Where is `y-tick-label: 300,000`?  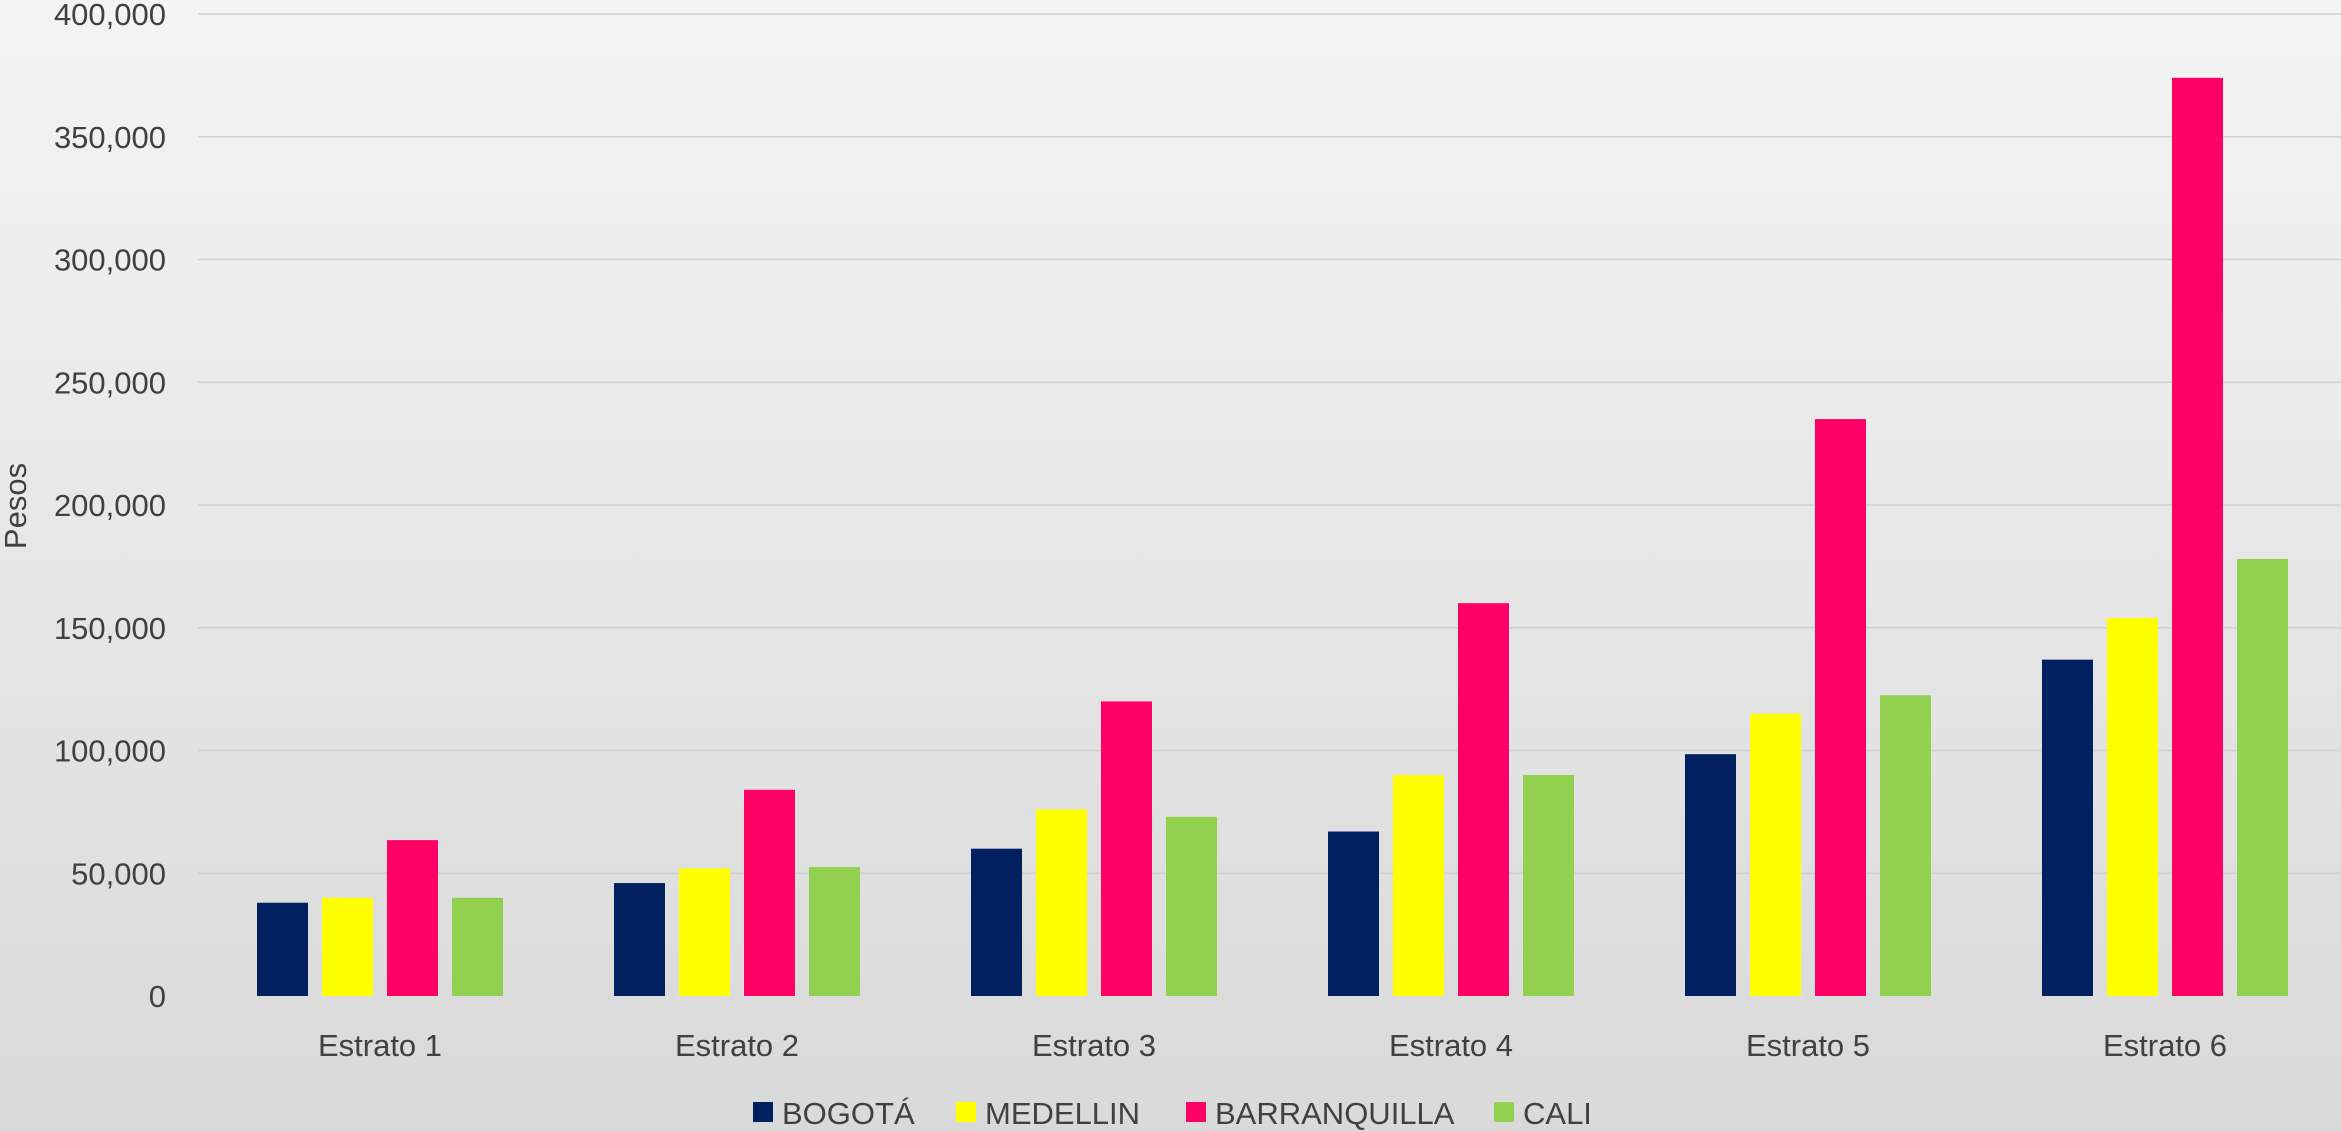 y-tick-label: 300,000 is located at coordinates (110, 260).